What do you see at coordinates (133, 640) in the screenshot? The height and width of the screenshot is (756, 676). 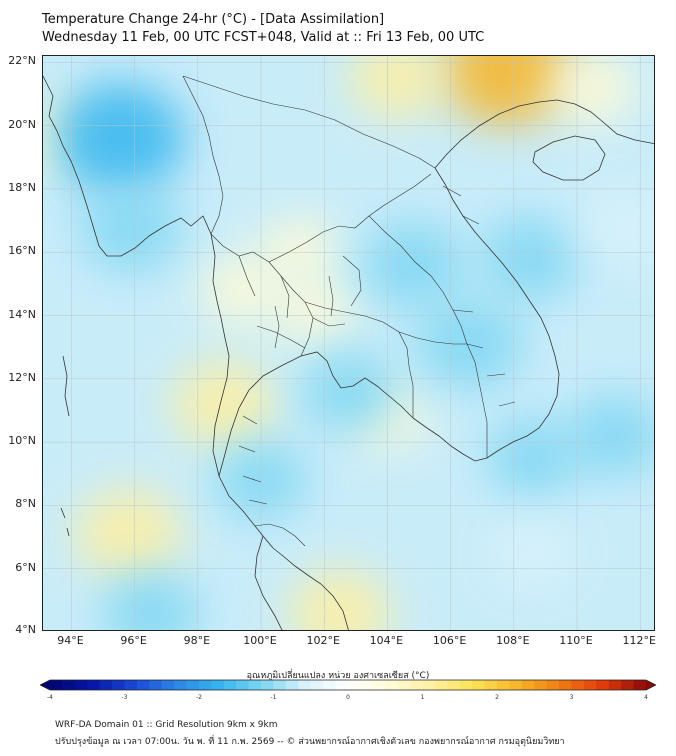 I see `lon-tick-label: 96°E` at bounding box center [133, 640].